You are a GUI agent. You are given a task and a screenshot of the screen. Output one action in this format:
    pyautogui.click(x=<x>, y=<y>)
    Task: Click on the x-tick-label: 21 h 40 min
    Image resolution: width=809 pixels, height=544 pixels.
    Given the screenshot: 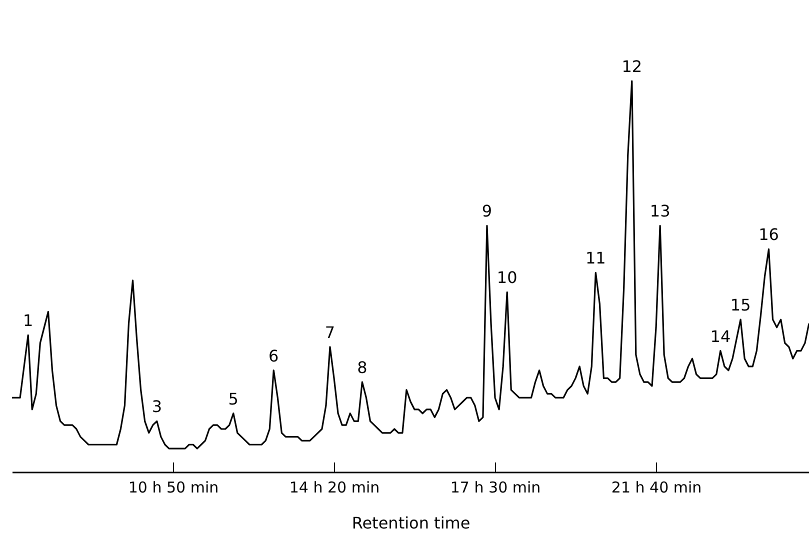 What is the action you would take?
    pyautogui.click(x=656, y=487)
    